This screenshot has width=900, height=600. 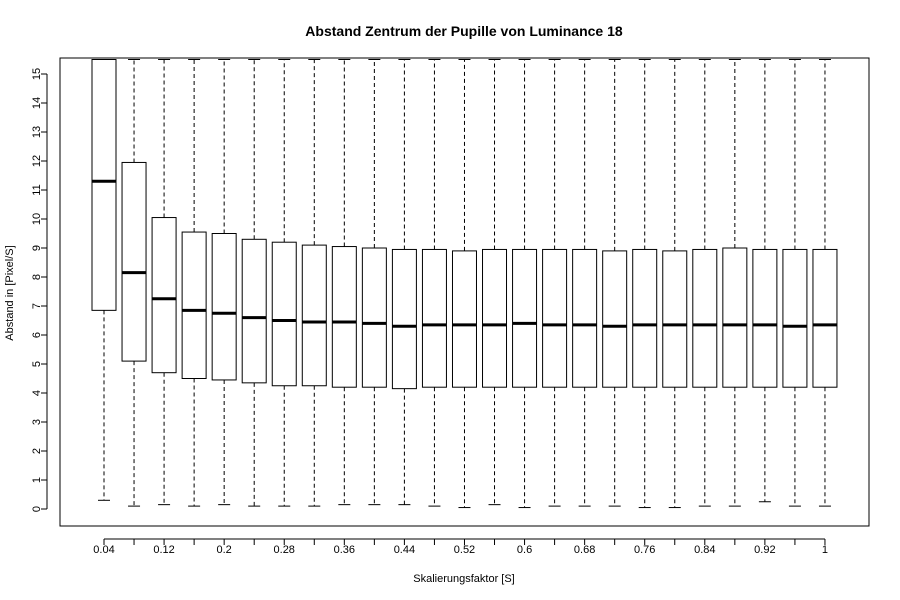 I want to click on x-tick-label: 0.92, so click(x=764, y=550).